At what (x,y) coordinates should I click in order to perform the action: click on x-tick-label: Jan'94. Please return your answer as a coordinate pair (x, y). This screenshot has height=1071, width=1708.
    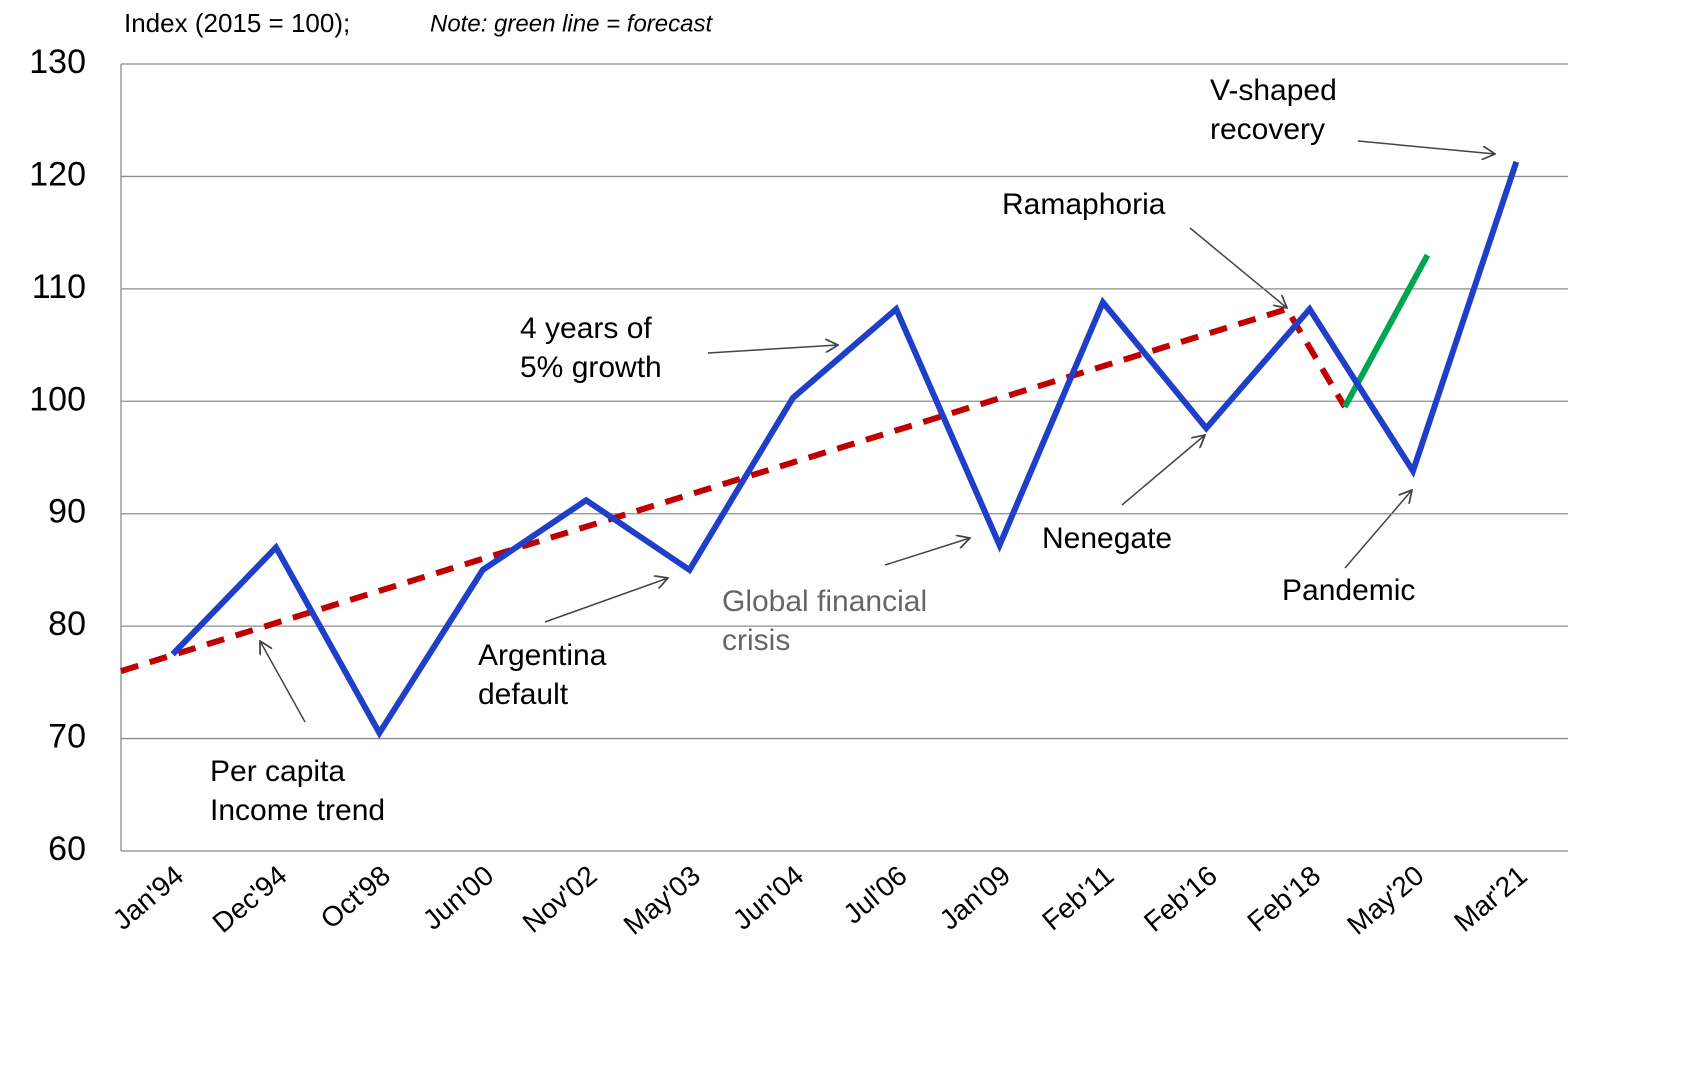
    Looking at the image, I should click on (148, 898).